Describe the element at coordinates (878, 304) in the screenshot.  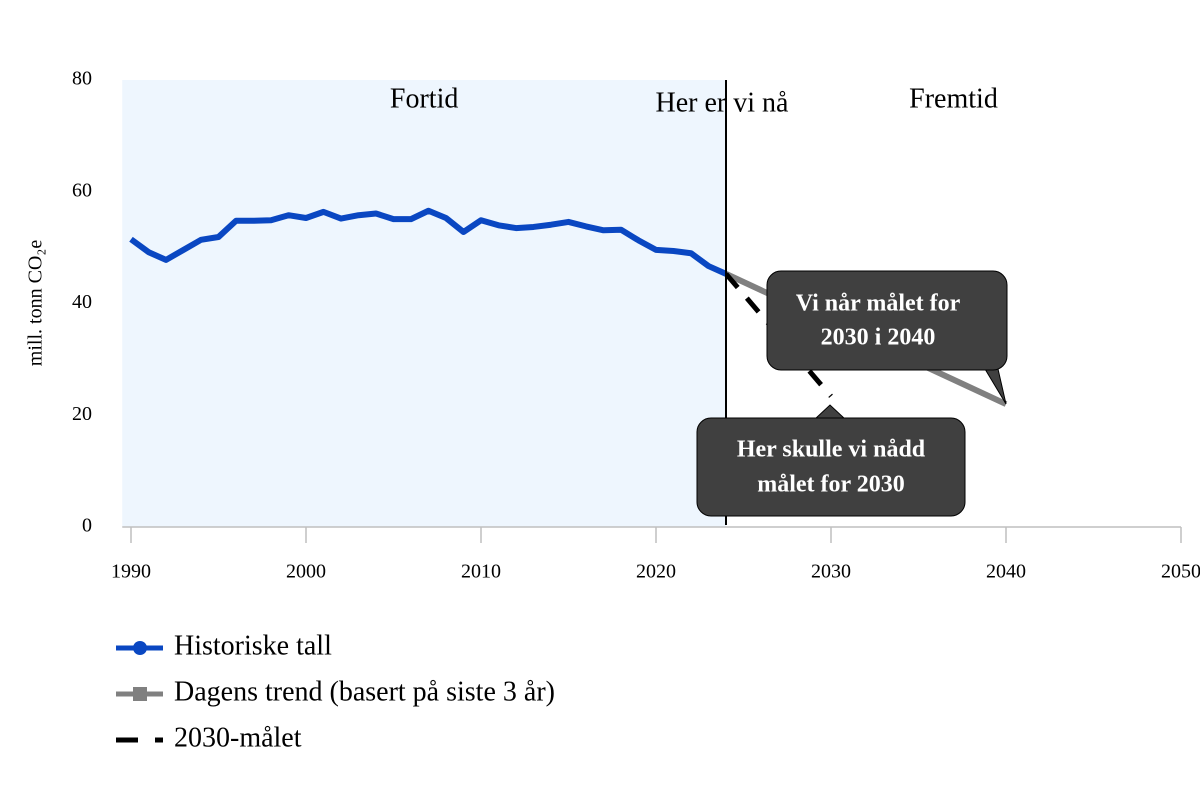
I see `callout-text: Vi når målet for` at that location.